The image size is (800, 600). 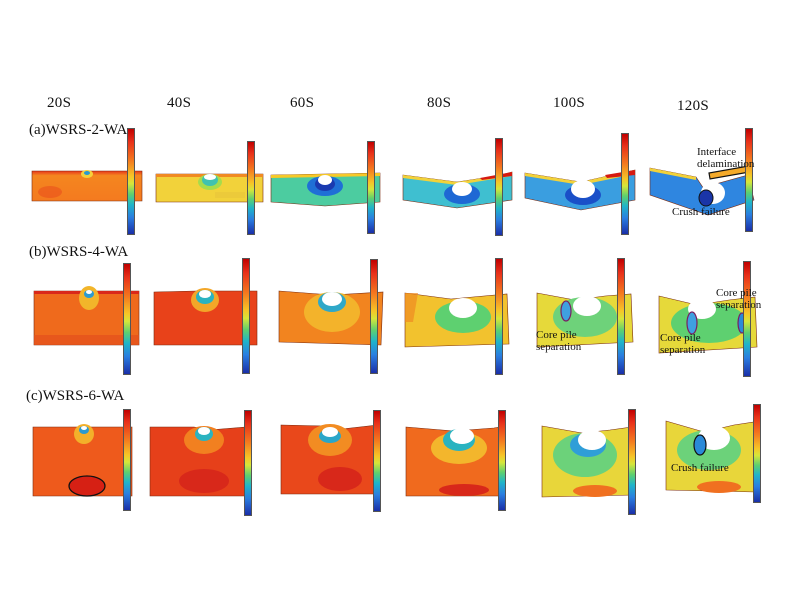 What do you see at coordinates (131, 181) in the screenshot?
I see `colorbar-a-20s` at bounding box center [131, 181].